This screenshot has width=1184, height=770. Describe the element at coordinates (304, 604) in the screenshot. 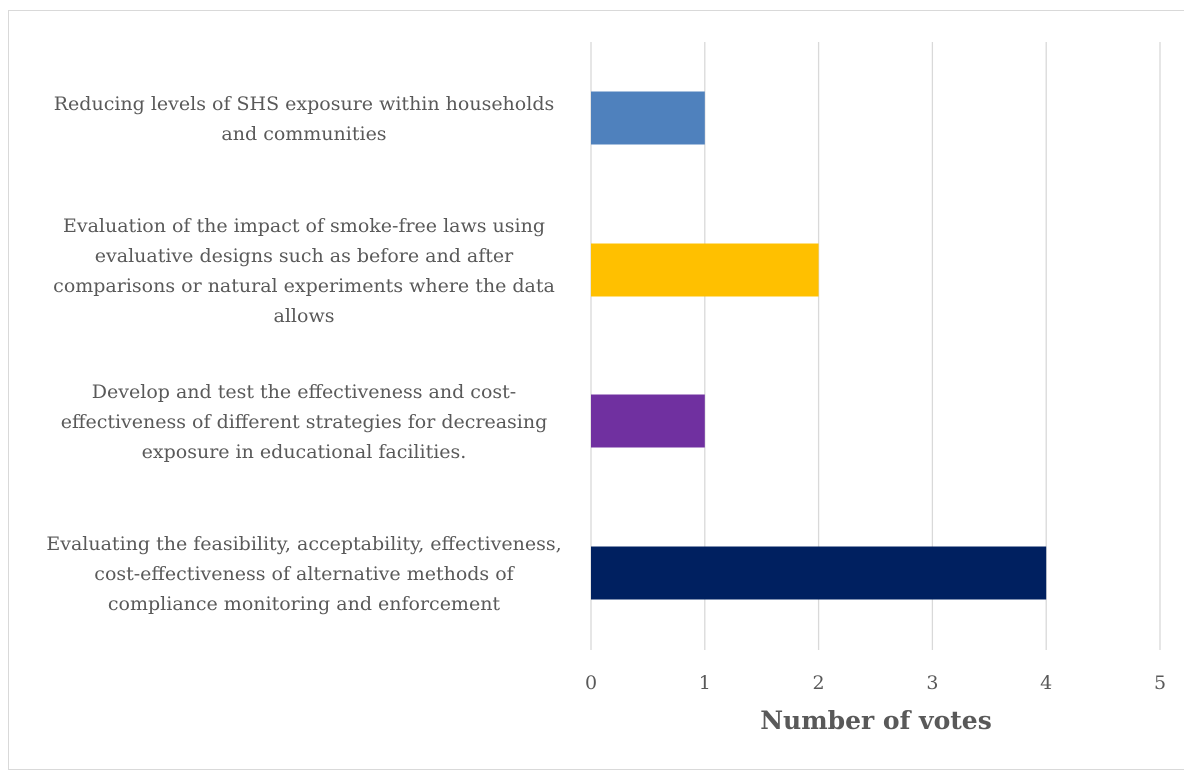

I see `category-label-line: compliance monitoring and enforcement` at that location.